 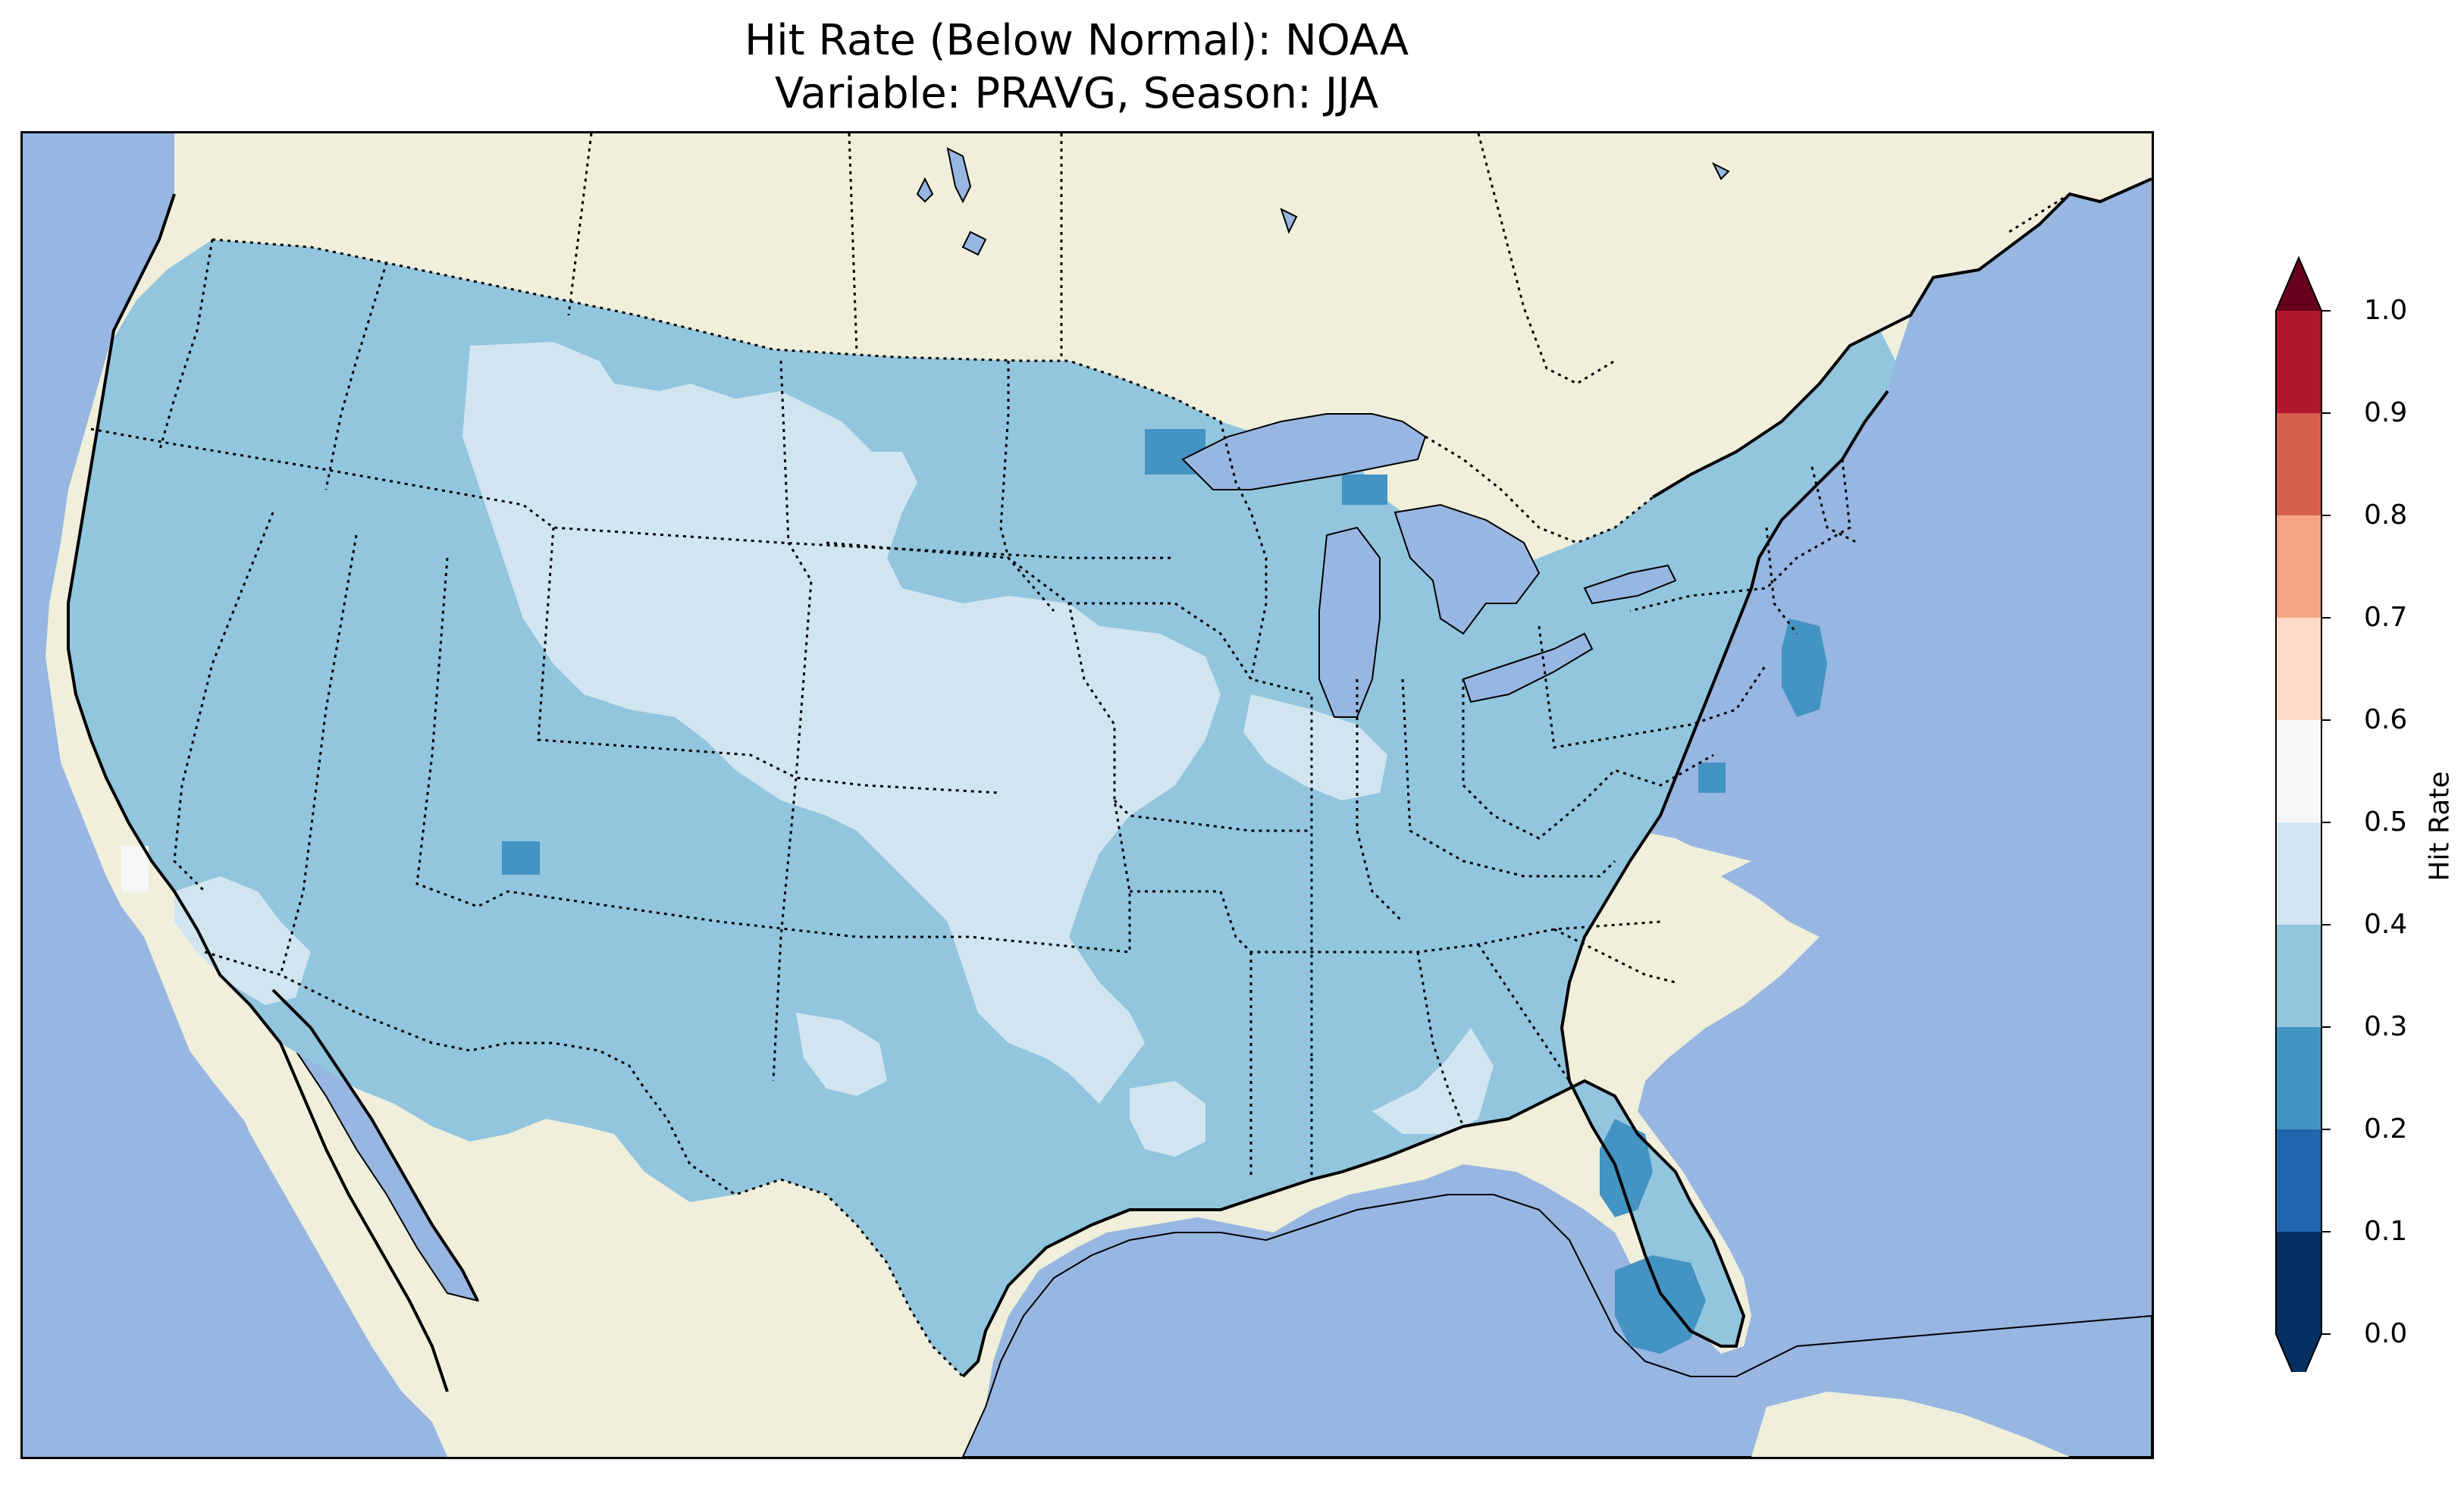 I want to click on patch-bin4-south, so click(x=1433, y=1081).